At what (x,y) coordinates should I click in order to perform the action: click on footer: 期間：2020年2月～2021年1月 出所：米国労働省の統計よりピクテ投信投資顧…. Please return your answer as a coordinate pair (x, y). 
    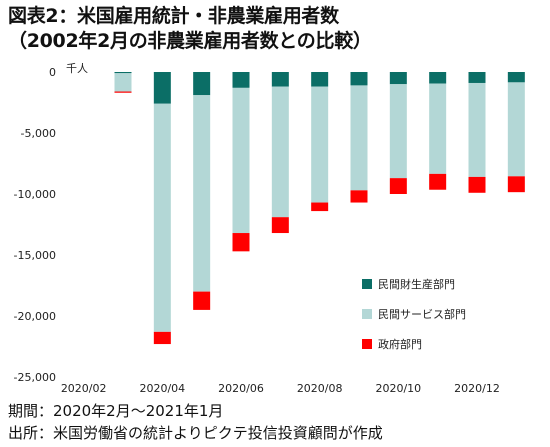
    Looking at the image, I should click on (195, 422).